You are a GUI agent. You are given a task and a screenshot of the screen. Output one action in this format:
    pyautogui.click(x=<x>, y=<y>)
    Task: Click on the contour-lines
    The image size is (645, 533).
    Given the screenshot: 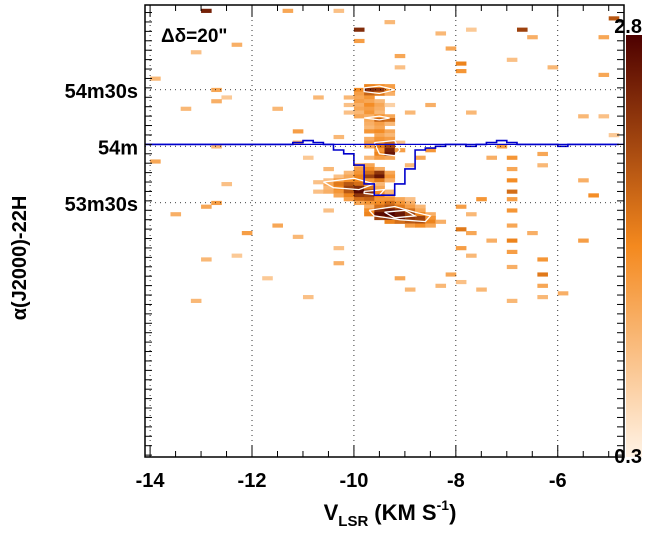 What is the action you would take?
    pyautogui.click(x=377, y=154)
    